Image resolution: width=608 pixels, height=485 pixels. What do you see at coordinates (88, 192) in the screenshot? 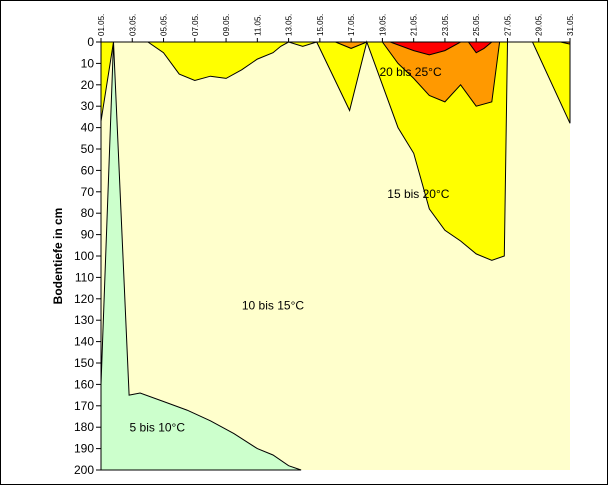
I see `y-tick-label: 70` at bounding box center [88, 192].